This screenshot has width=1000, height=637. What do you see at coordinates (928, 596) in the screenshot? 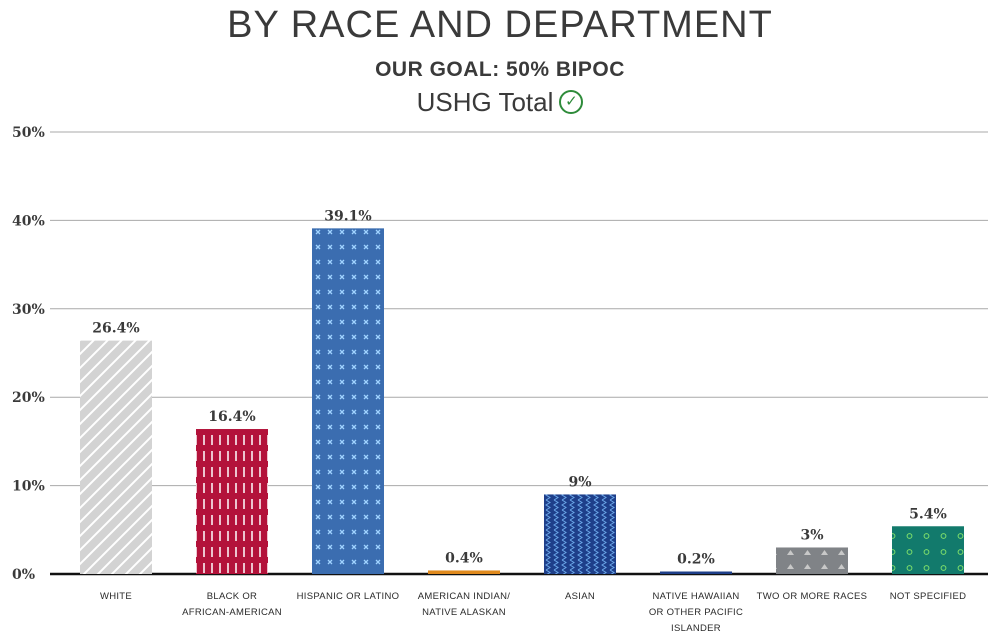
I see `x-tick-label: NOT SPECIFIED` at bounding box center [928, 596].